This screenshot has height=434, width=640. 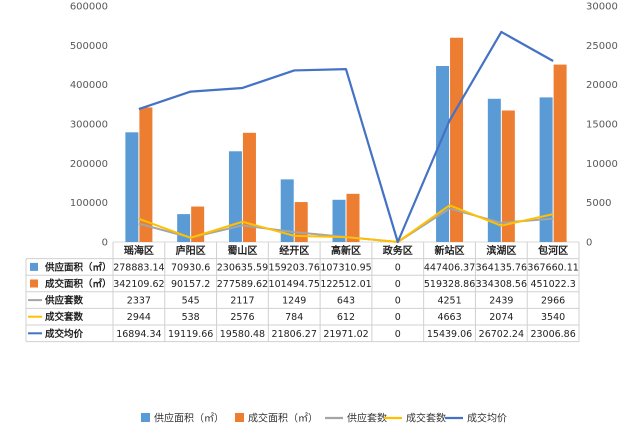 I want to click on table-cell: 2117, so click(x=242, y=301).